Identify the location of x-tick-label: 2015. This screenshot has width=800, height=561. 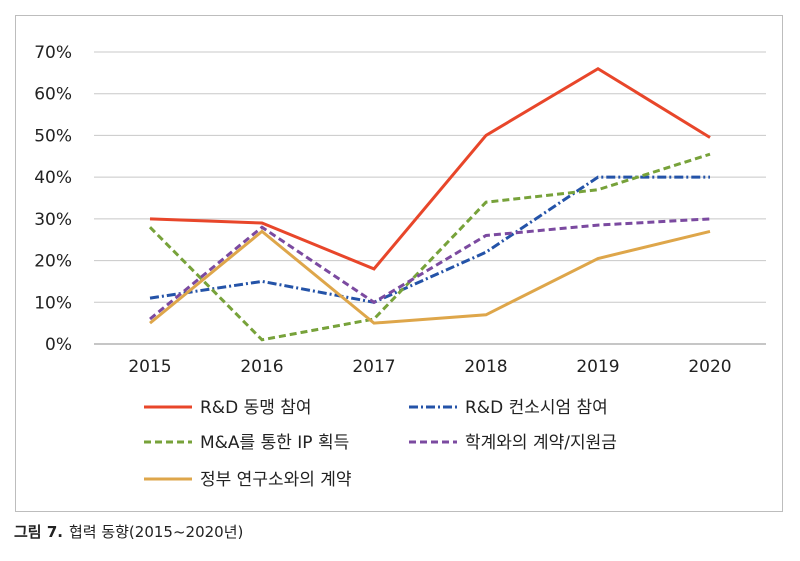
(149, 367).